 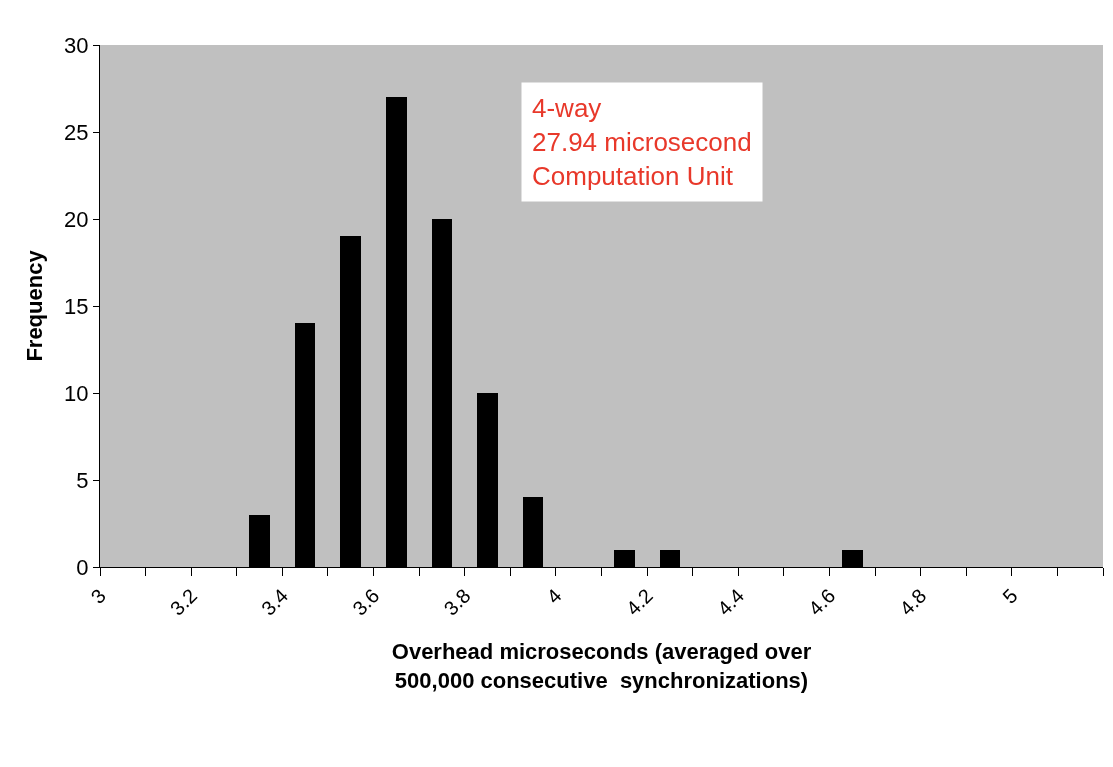 I want to click on x-tick-label: 3.8, so click(x=457, y=602).